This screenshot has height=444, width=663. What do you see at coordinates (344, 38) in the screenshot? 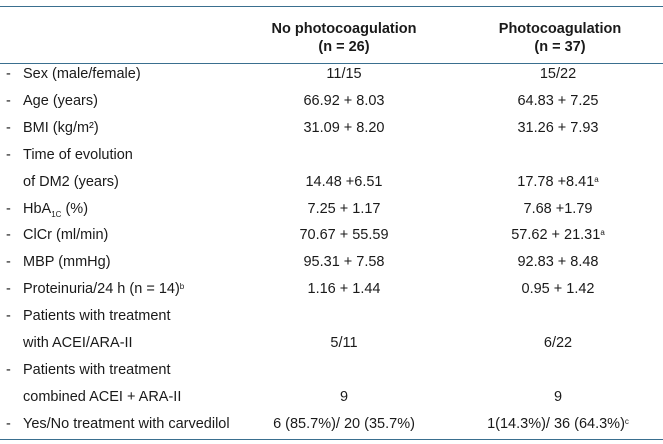
I see `header-no-photocoagulation: No photocoagulation (n = 26)` at bounding box center [344, 38].